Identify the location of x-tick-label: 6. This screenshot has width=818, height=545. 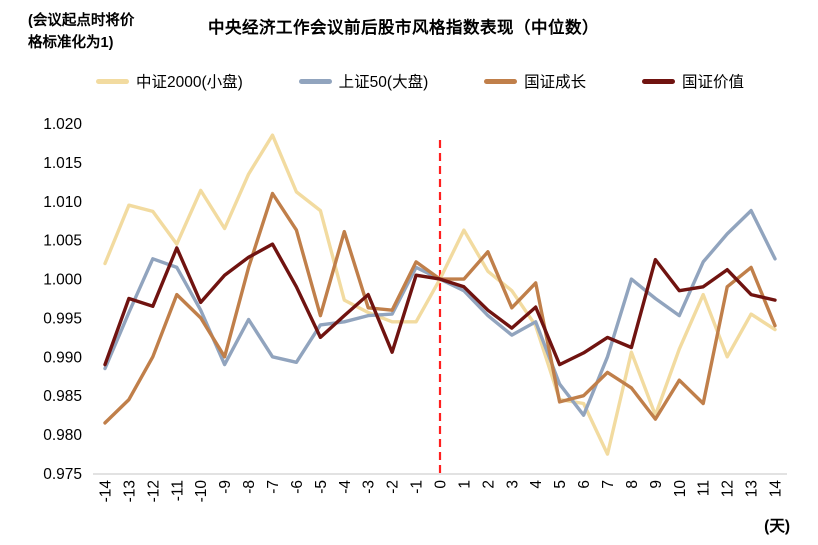
(584, 484).